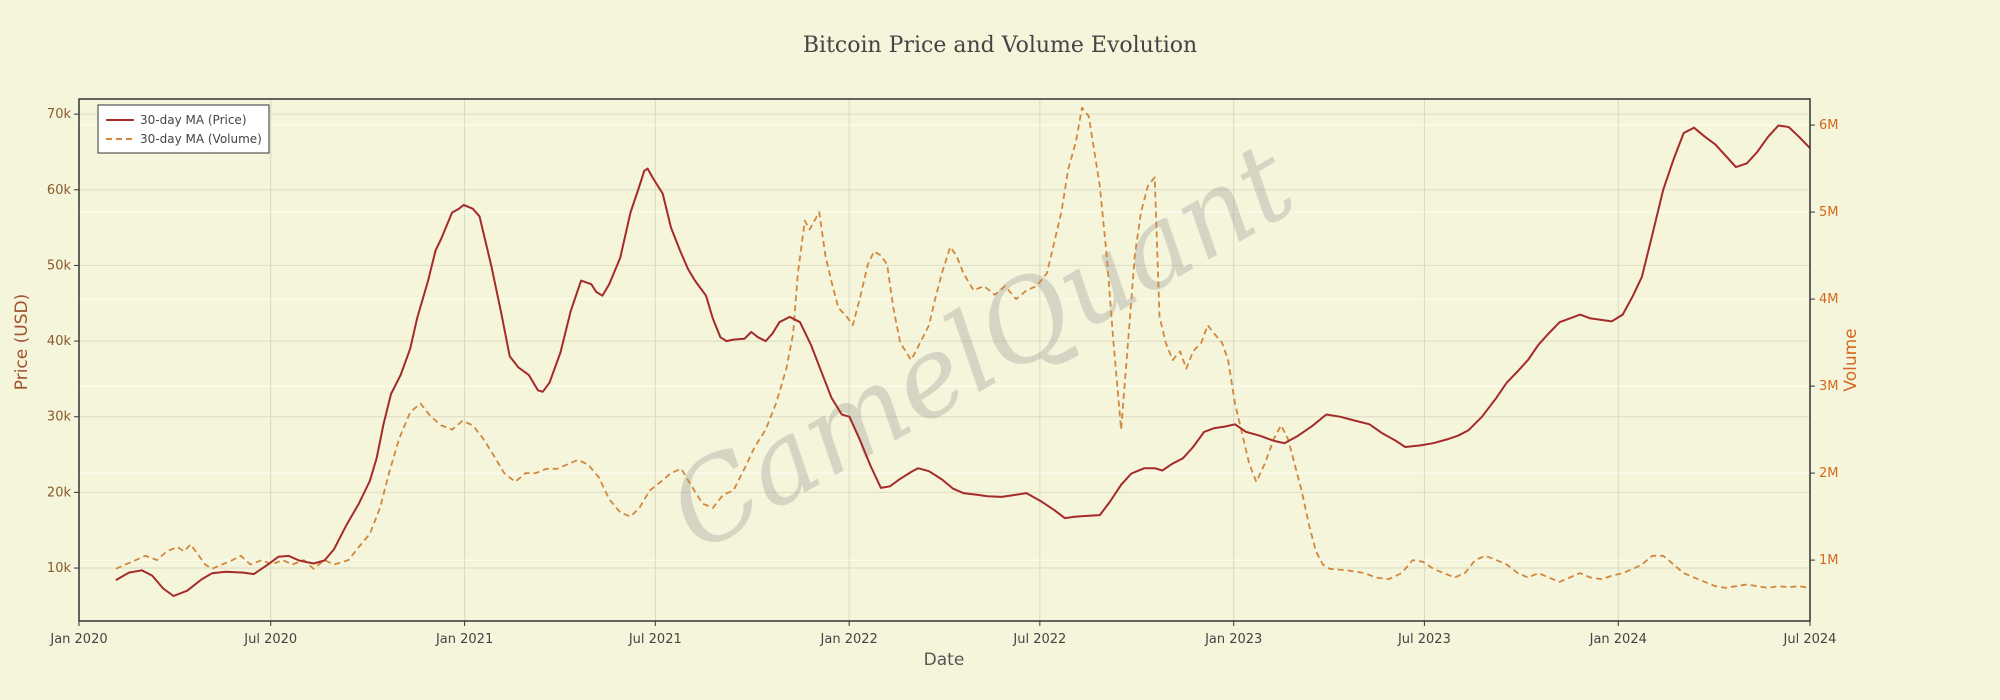 Image resolution: width=2000 pixels, height=700 pixels. What do you see at coordinates (59, 492) in the screenshot?
I see `y-left-tick-label: 20k` at bounding box center [59, 492].